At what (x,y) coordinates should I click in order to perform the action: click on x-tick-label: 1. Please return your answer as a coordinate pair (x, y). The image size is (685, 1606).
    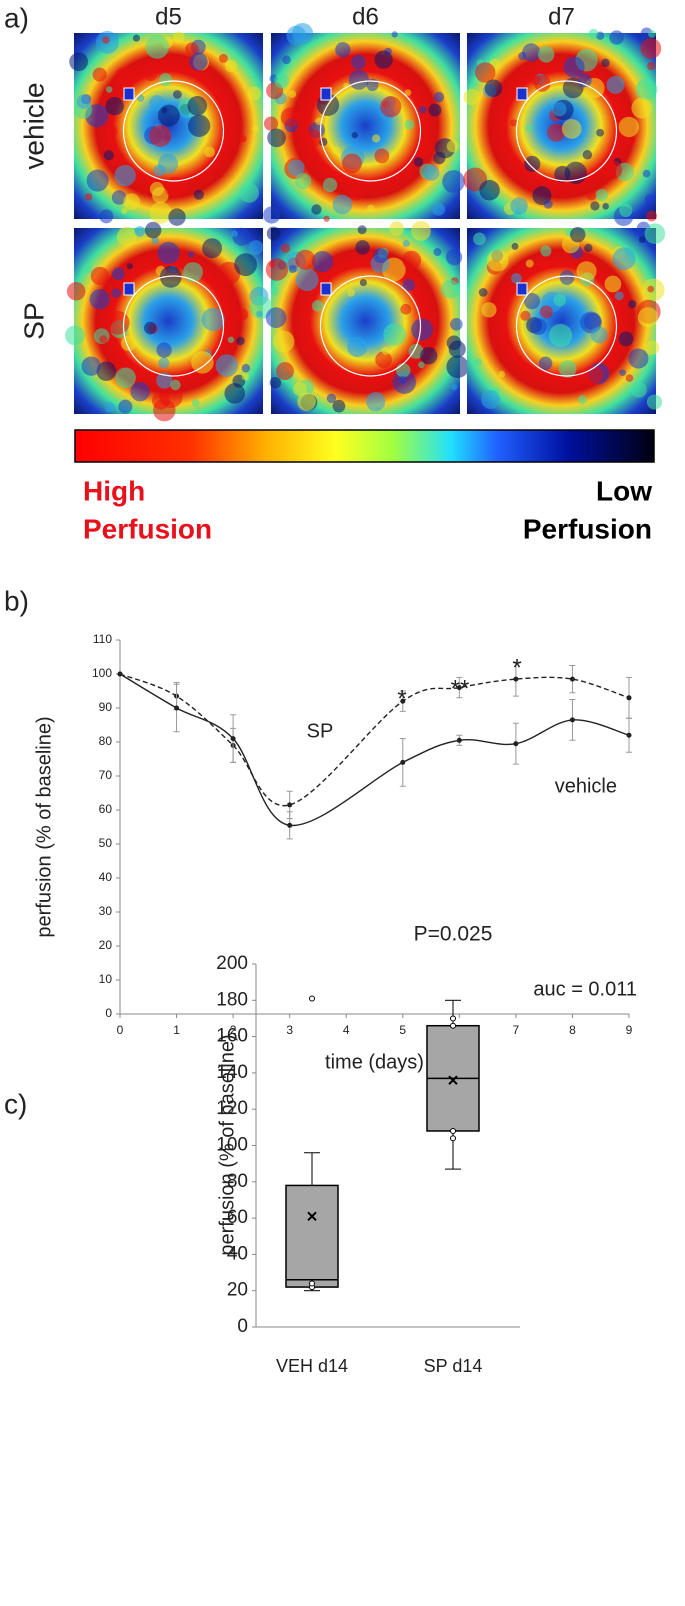
    Looking at the image, I should click on (176, 1030).